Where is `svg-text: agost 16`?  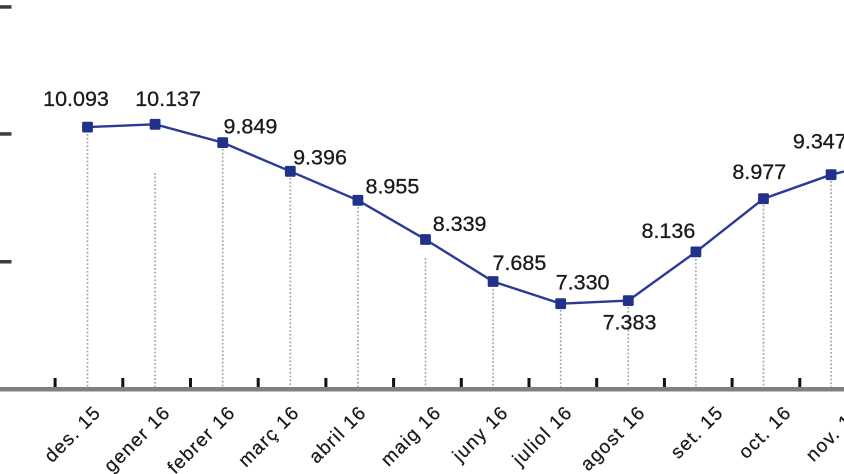
svg-text: agost 16 is located at coordinates (613, 438).